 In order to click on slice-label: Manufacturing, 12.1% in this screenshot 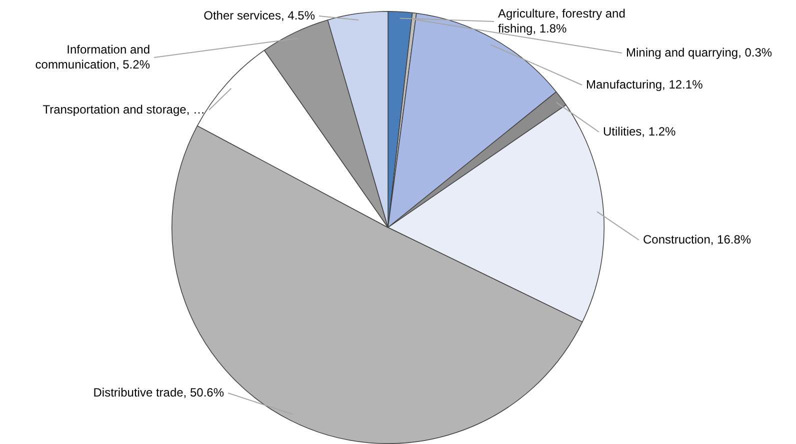, I will do `click(645, 84)`.